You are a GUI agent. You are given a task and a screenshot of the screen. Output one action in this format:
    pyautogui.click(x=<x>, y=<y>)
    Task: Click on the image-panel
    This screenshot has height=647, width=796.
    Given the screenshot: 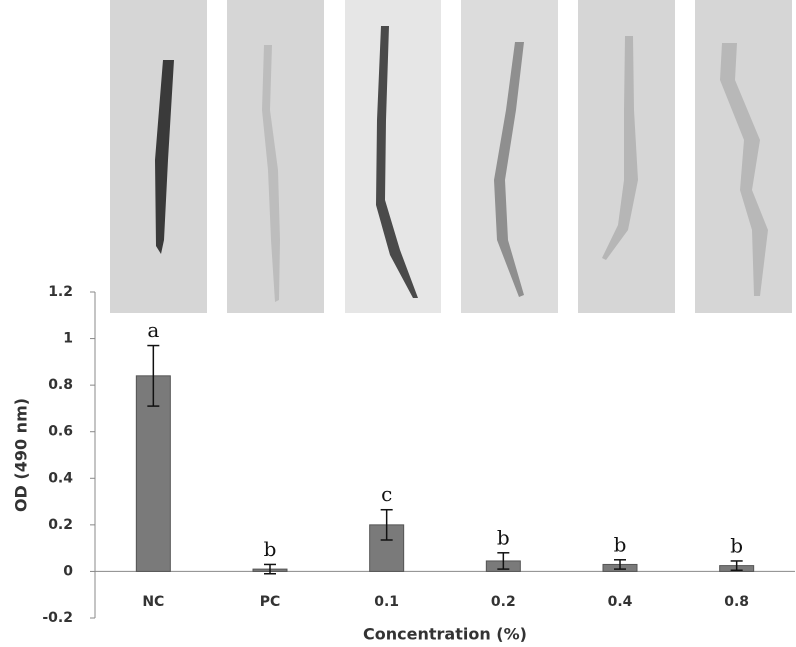 What is the action you would take?
    pyautogui.click(x=393, y=156)
    